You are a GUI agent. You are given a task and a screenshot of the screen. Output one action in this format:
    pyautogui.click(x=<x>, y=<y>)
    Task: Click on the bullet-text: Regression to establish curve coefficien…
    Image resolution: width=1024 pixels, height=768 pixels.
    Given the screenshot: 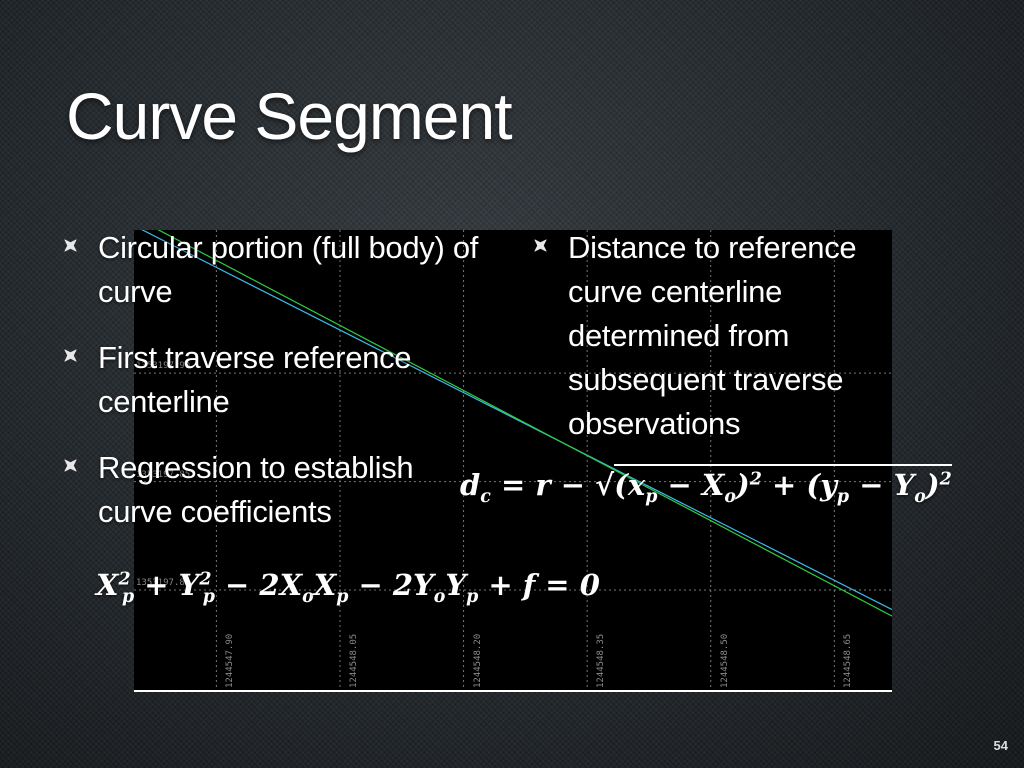 What is the action you would take?
    pyautogui.click(x=256, y=489)
    